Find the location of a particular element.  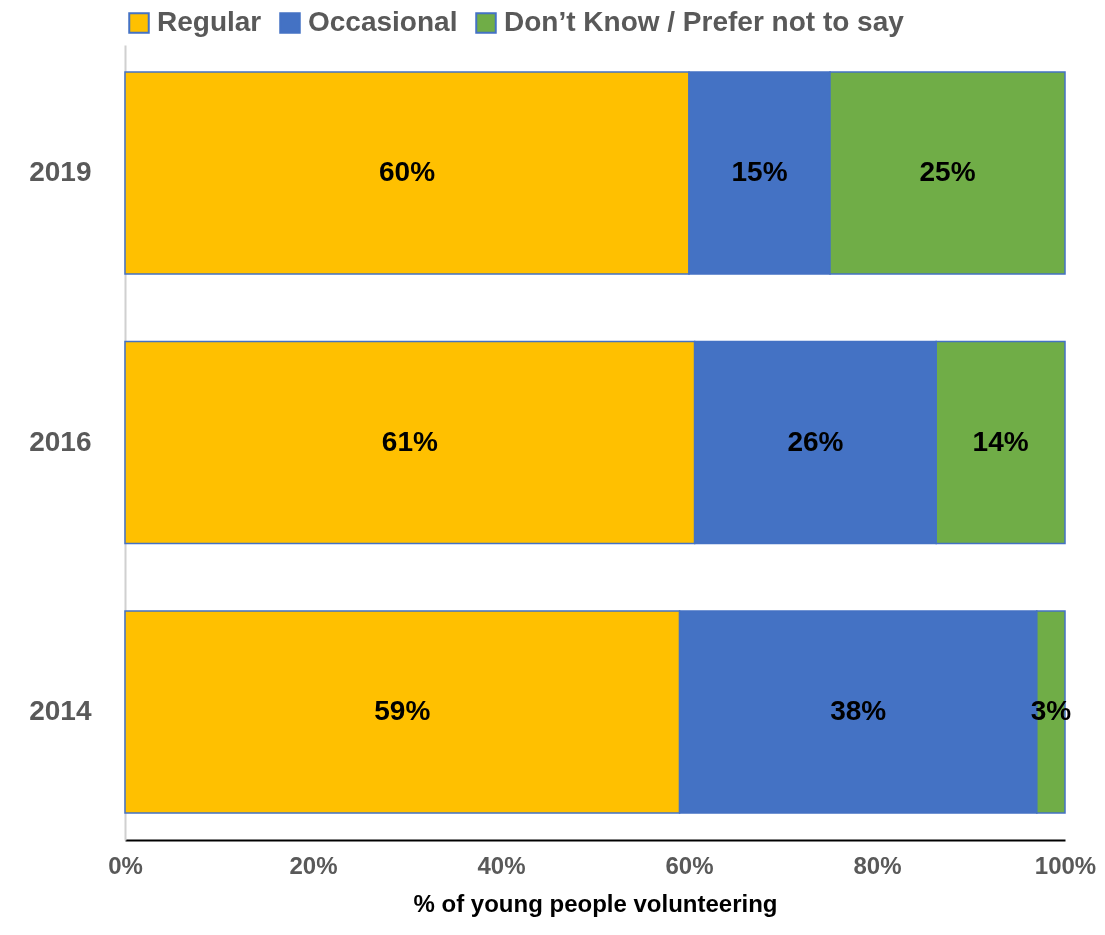

data-label: 26% is located at coordinates (815, 441).